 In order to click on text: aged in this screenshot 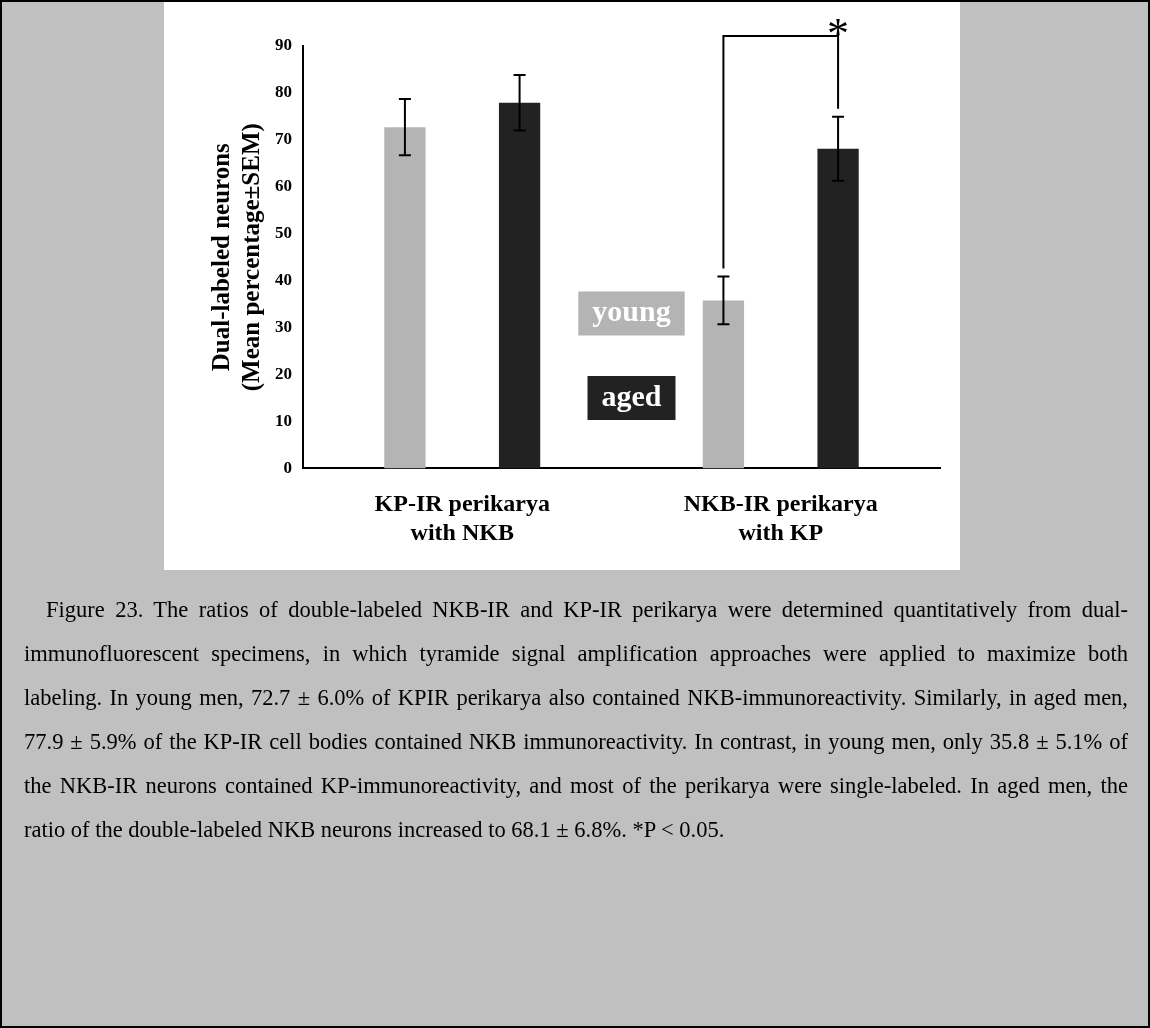, I will do `click(631, 395)`.